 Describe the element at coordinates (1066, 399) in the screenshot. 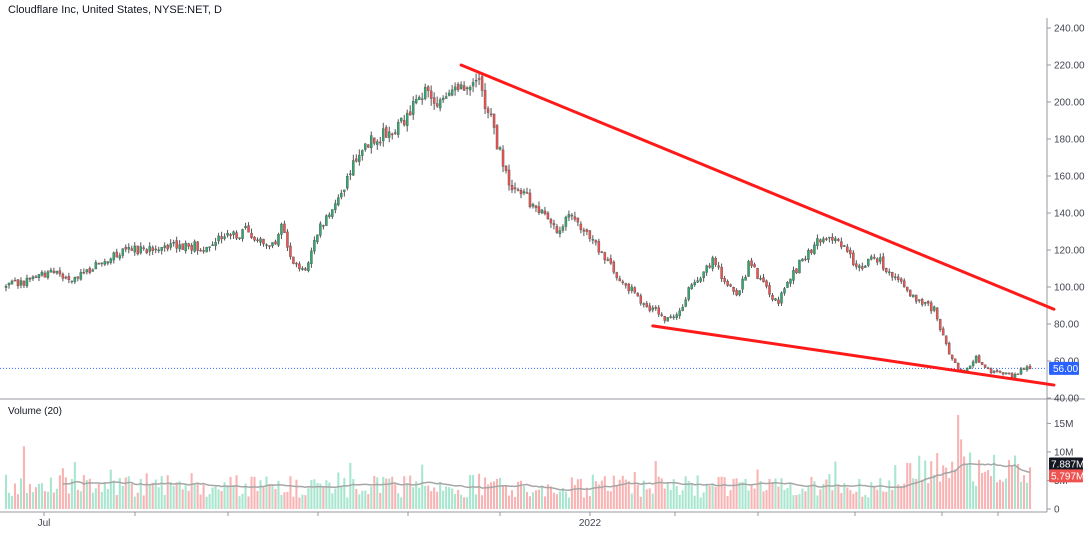

I see `price-tick-label: 40.00` at that location.